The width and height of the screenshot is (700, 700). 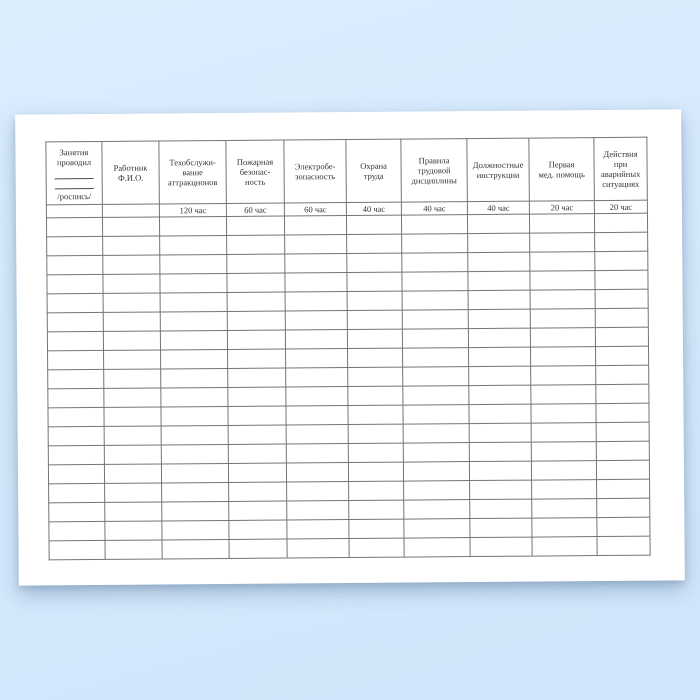 What do you see at coordinates (255, 209) in the screenshot?
I see `hours-value: 60 час` at bounding box center [255, 209].